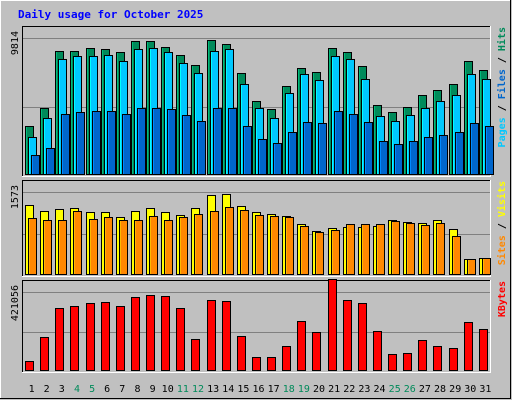 The height and width of the screenshot is (400, 512). Describe the element at coordinates (198, 389) in the screenshot. I see `day-label: 12` at that location.